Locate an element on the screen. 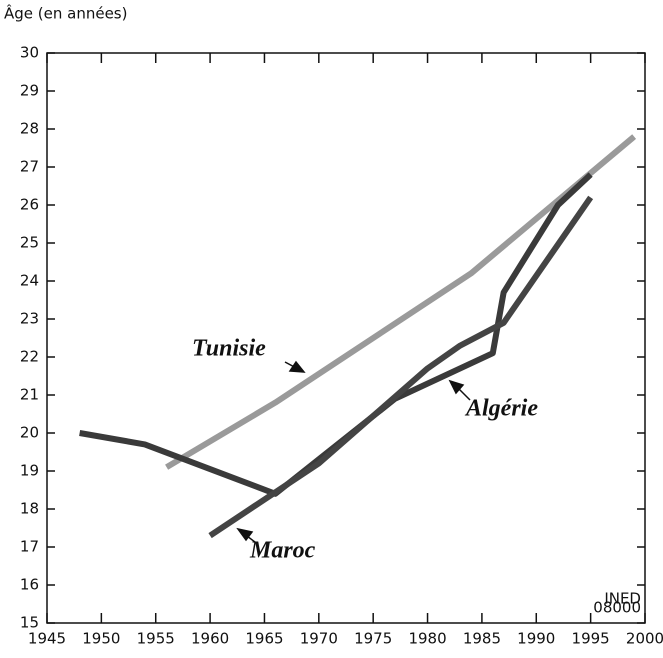 This screenshot has width=663, height=658. x-tick-label: 1960 is located at coordinates (210, 639).